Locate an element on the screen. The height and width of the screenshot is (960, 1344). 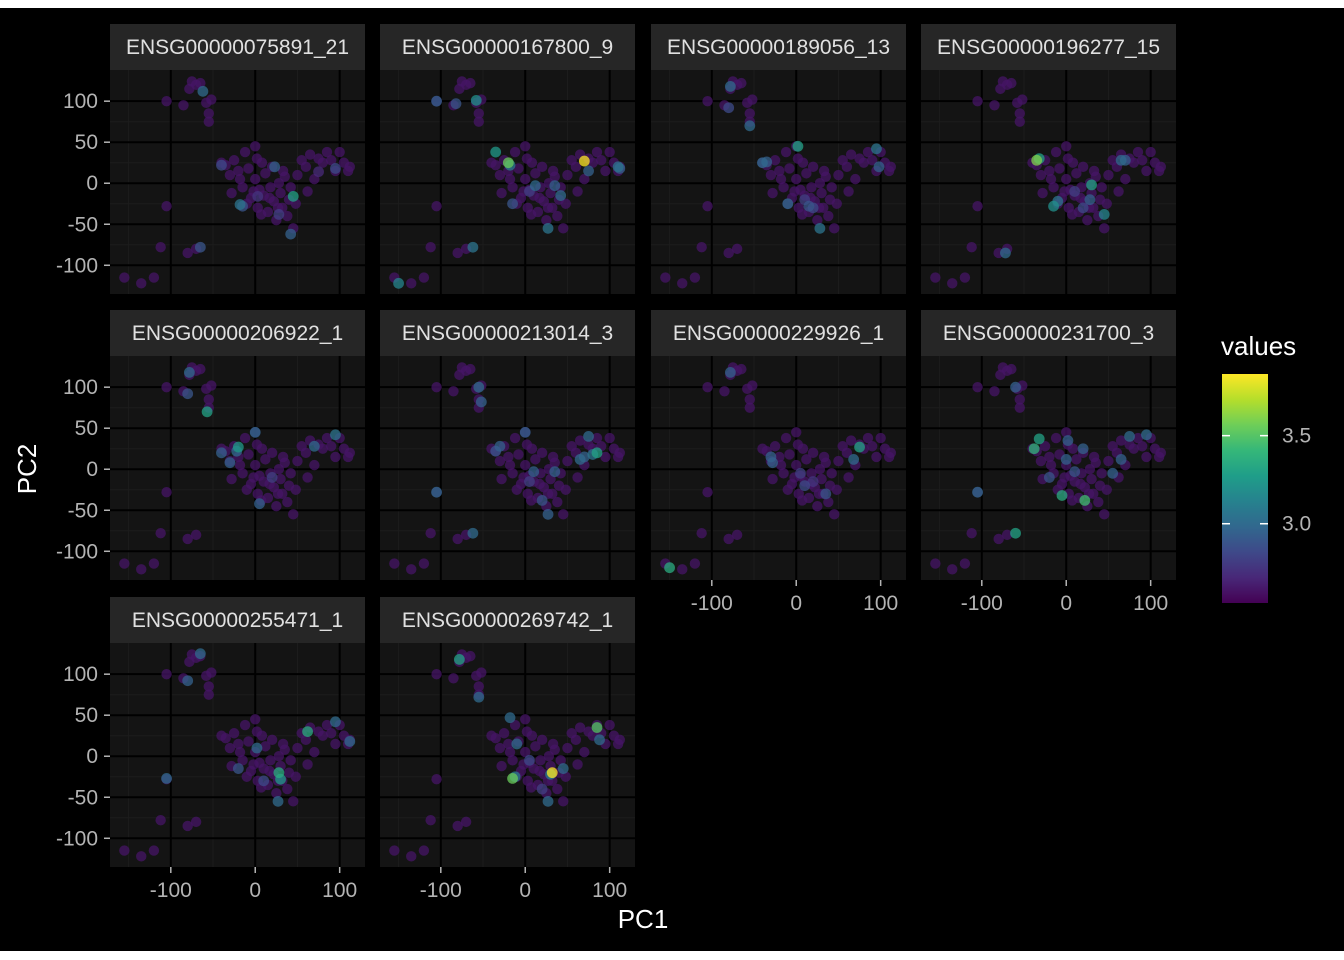
facet-panel: ENSG00000255471_1 -100 -50 0 50 100 -100 0 100 is located at coordinates (210, 749).